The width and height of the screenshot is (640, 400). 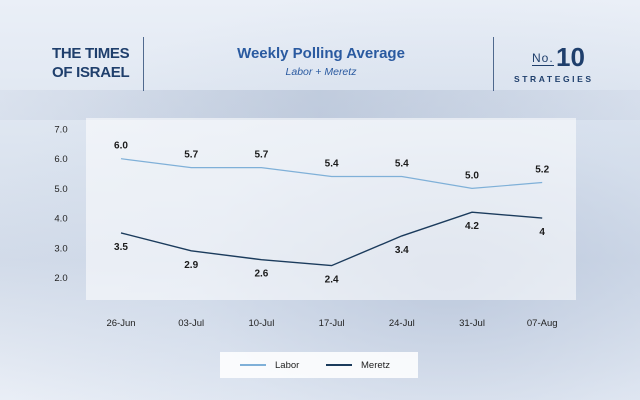 I want to click on y-tick-label: 3.0, so click(x=60, y=248).